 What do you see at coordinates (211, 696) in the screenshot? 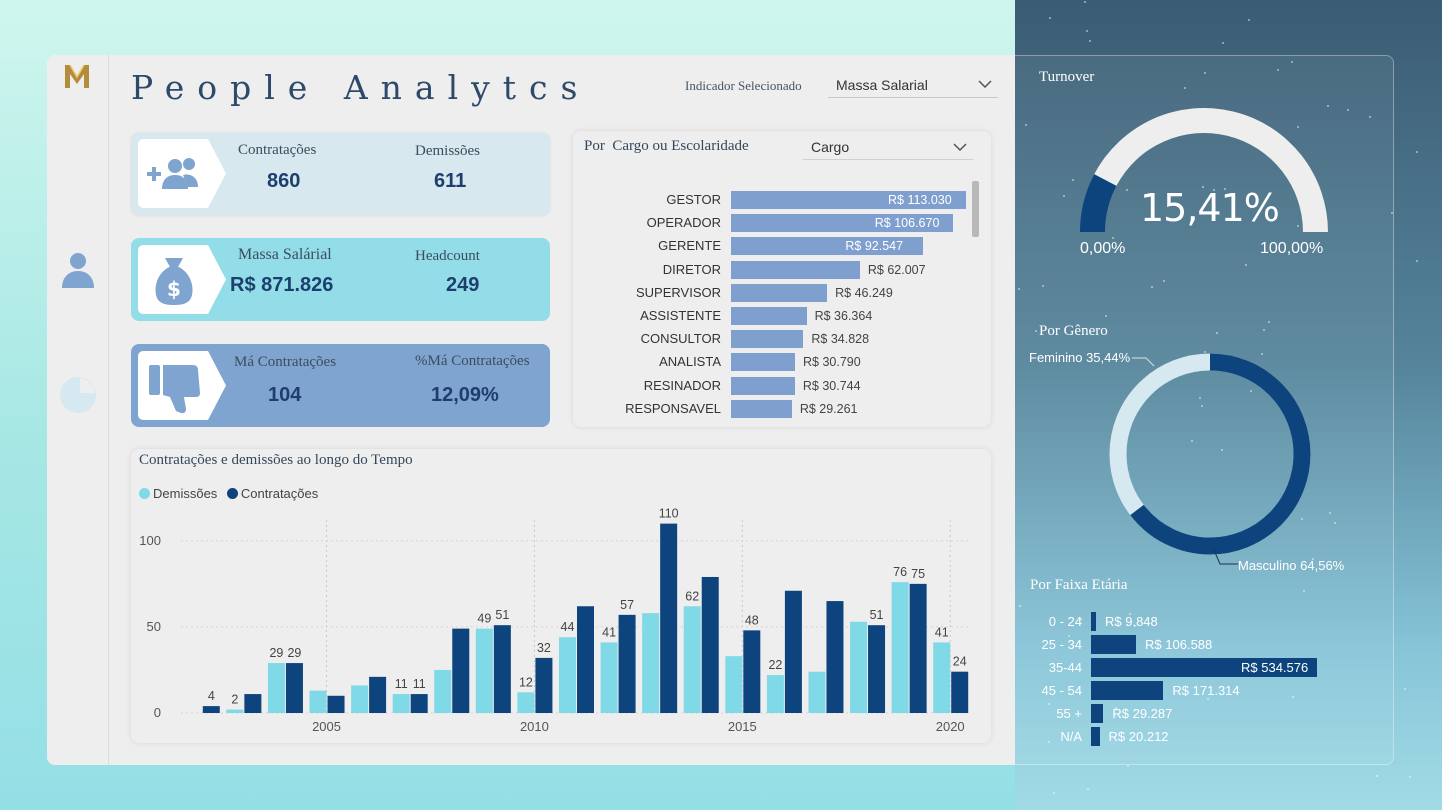
I see `bar-data-label: 4` at bounding box center [211, 696].